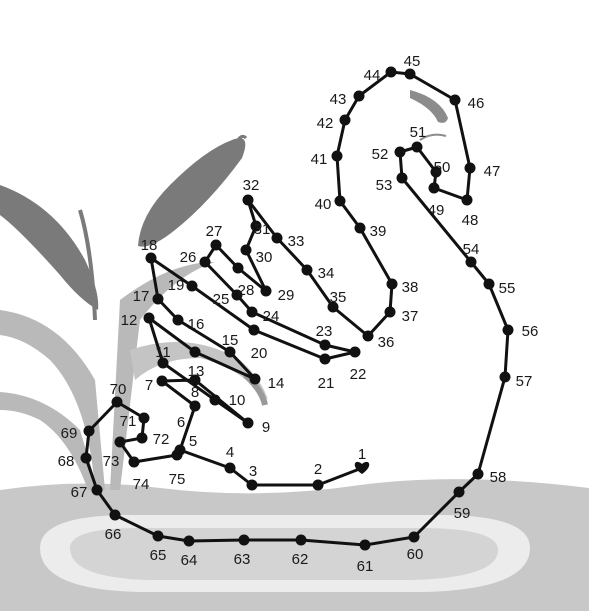 The image size is (589, 611). What do you see at coordinates (338, 99) in the screenshot?
I see `dot-label: 43` at bounding box center [338, 99].